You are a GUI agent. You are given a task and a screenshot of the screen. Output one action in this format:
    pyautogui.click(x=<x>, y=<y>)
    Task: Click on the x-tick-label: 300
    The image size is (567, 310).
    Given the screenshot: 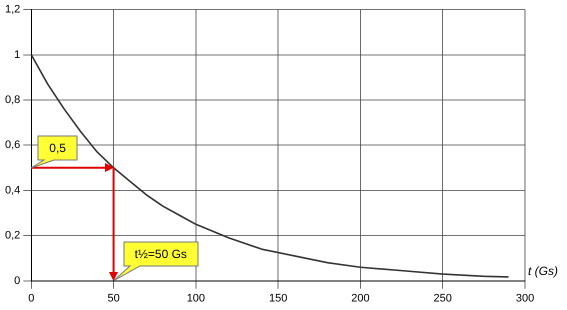 What is the action you would take?
    pyautogui.click(x=525, y=298)
    